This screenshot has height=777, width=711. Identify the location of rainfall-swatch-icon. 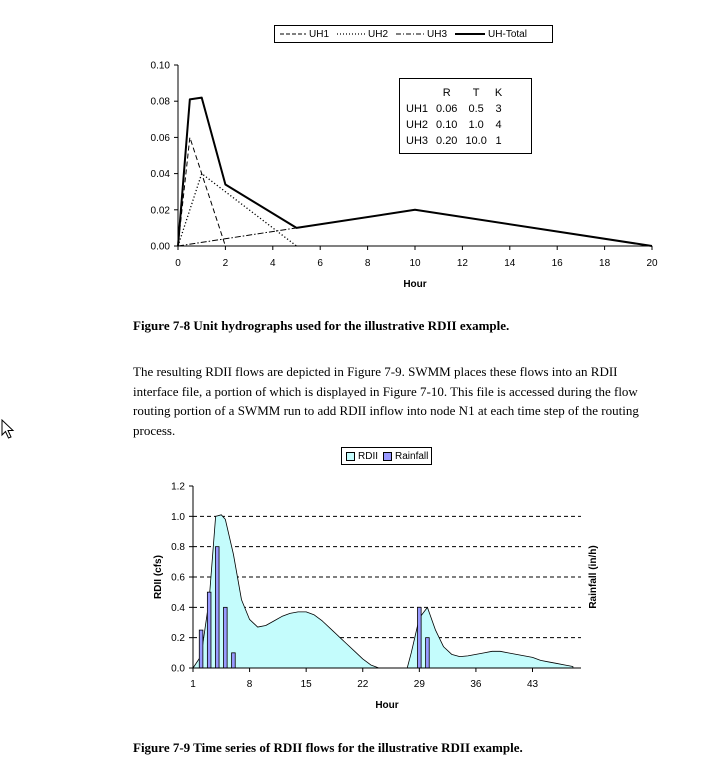
(387, 456).